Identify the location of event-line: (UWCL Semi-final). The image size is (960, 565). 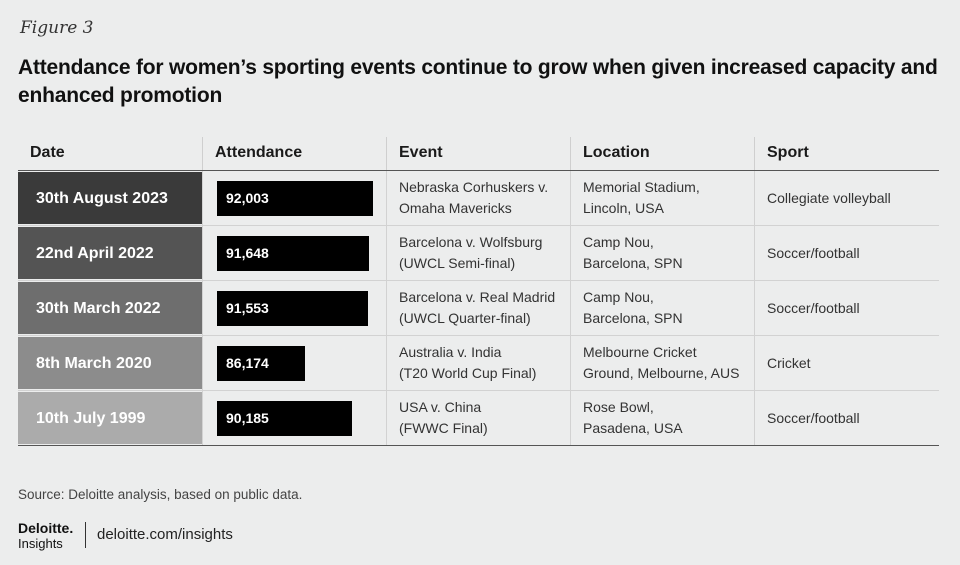
(457, 263).